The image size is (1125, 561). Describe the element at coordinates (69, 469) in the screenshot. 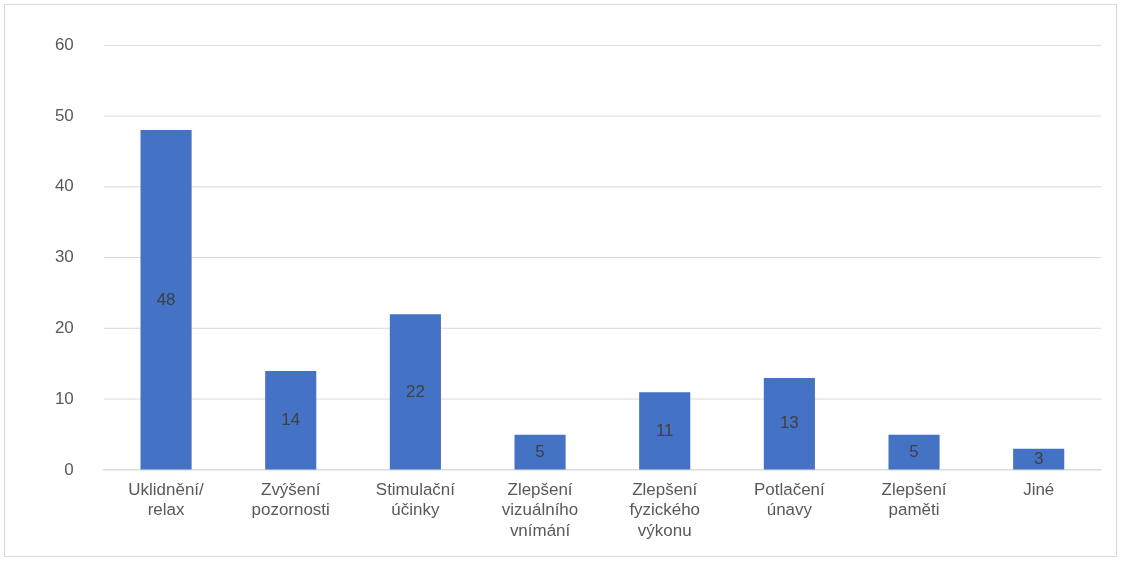

I see `y-tick-label: 0` at that location.